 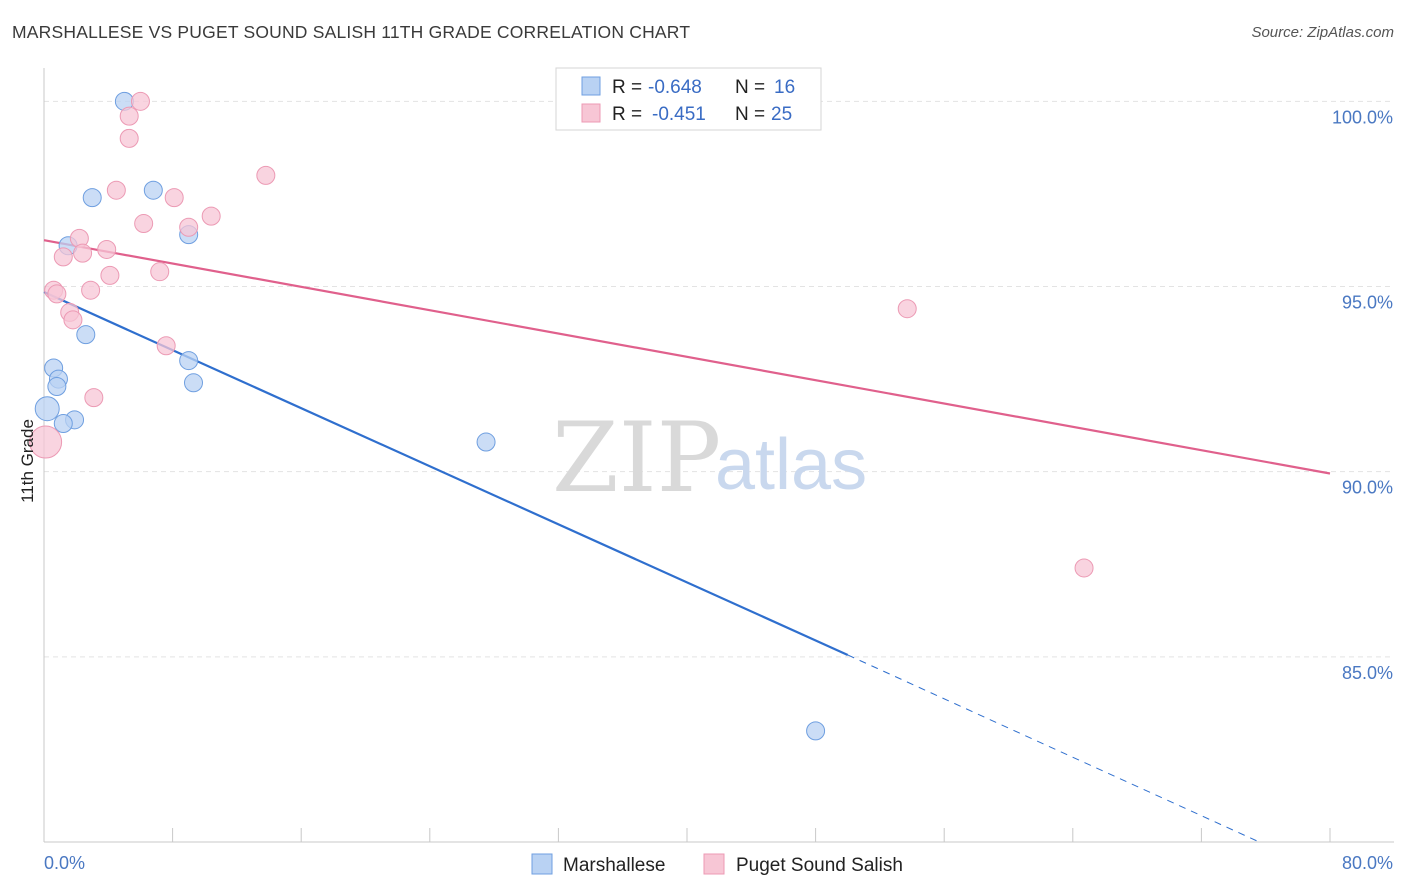 I want to click on series-legend: Marshallese Puget Sound Salish, so click(x=717, y=864).